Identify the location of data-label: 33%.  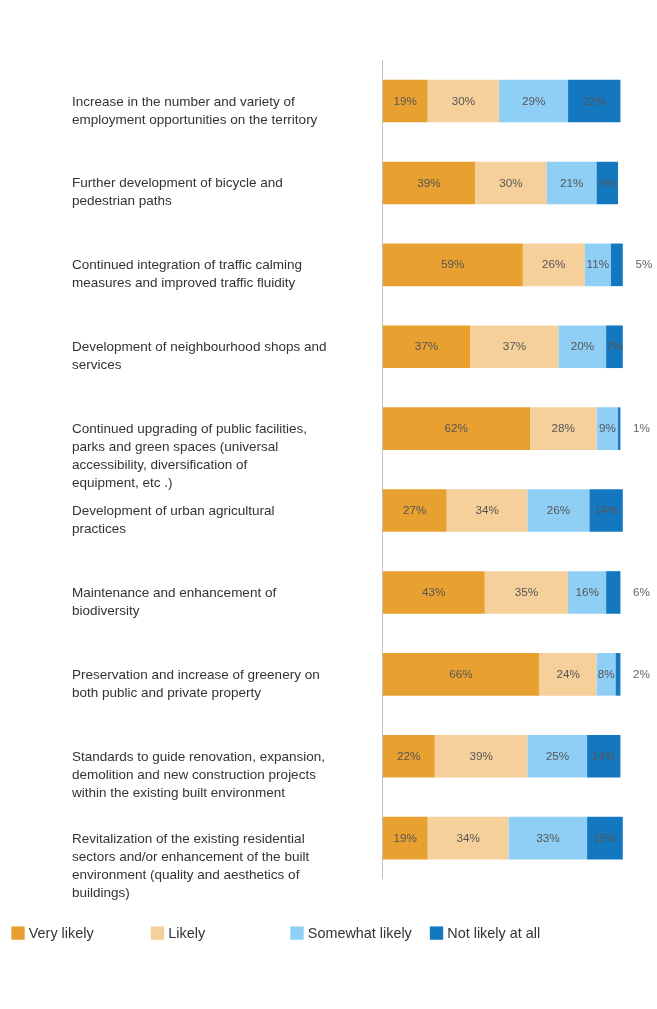
(548, 837).